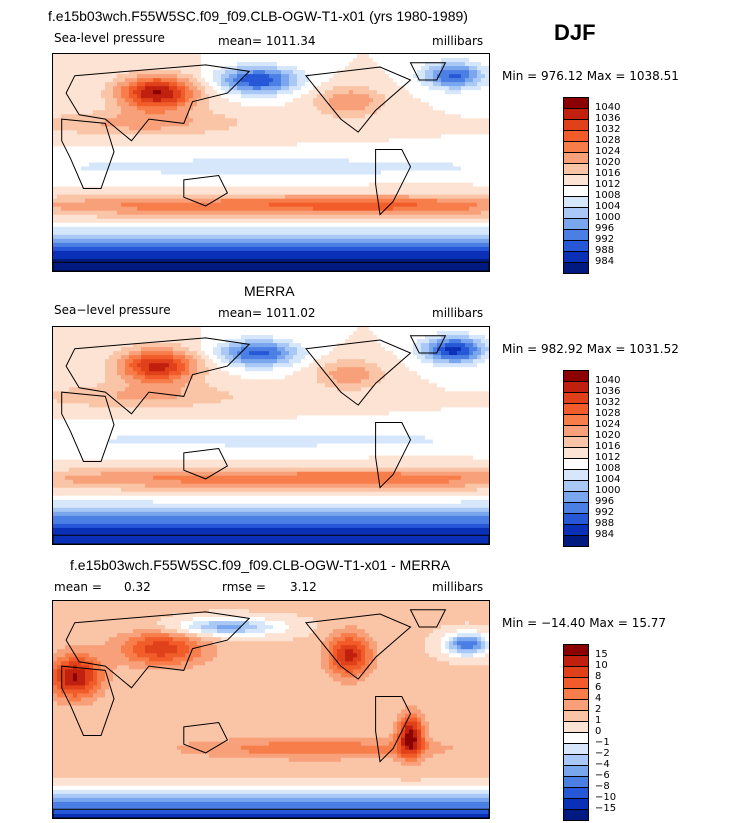 The image size is (733, 823). What do you see at coordinates (109, 38) in the screenshot?
I see `panel1-variable: Sea-level pressure` at bounding box center [109, 38].